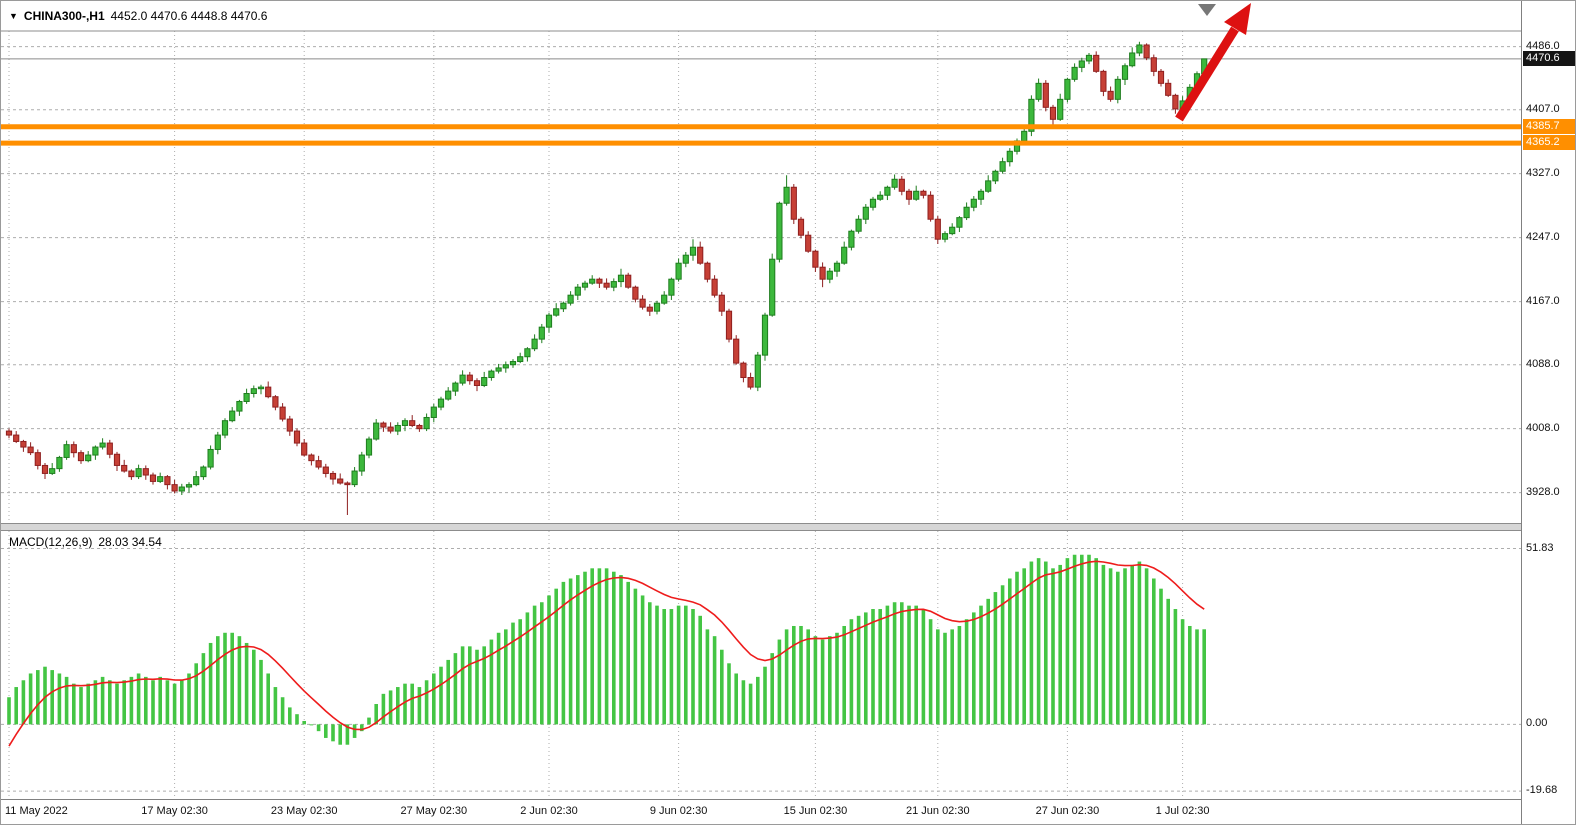 The height and width of the screenshot is (825, 1576). I want to click on time-axis-label: 27 May 02:30, so click(434, 811).